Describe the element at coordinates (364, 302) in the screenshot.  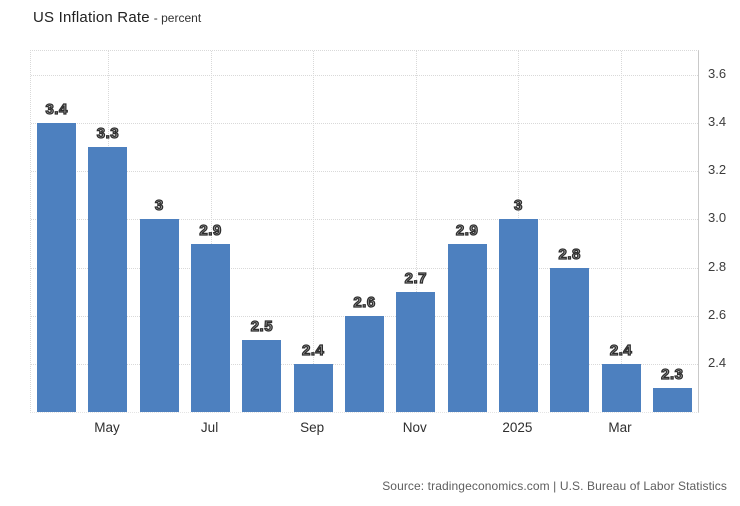
I see `bar-value-label: 2.6` at that location.